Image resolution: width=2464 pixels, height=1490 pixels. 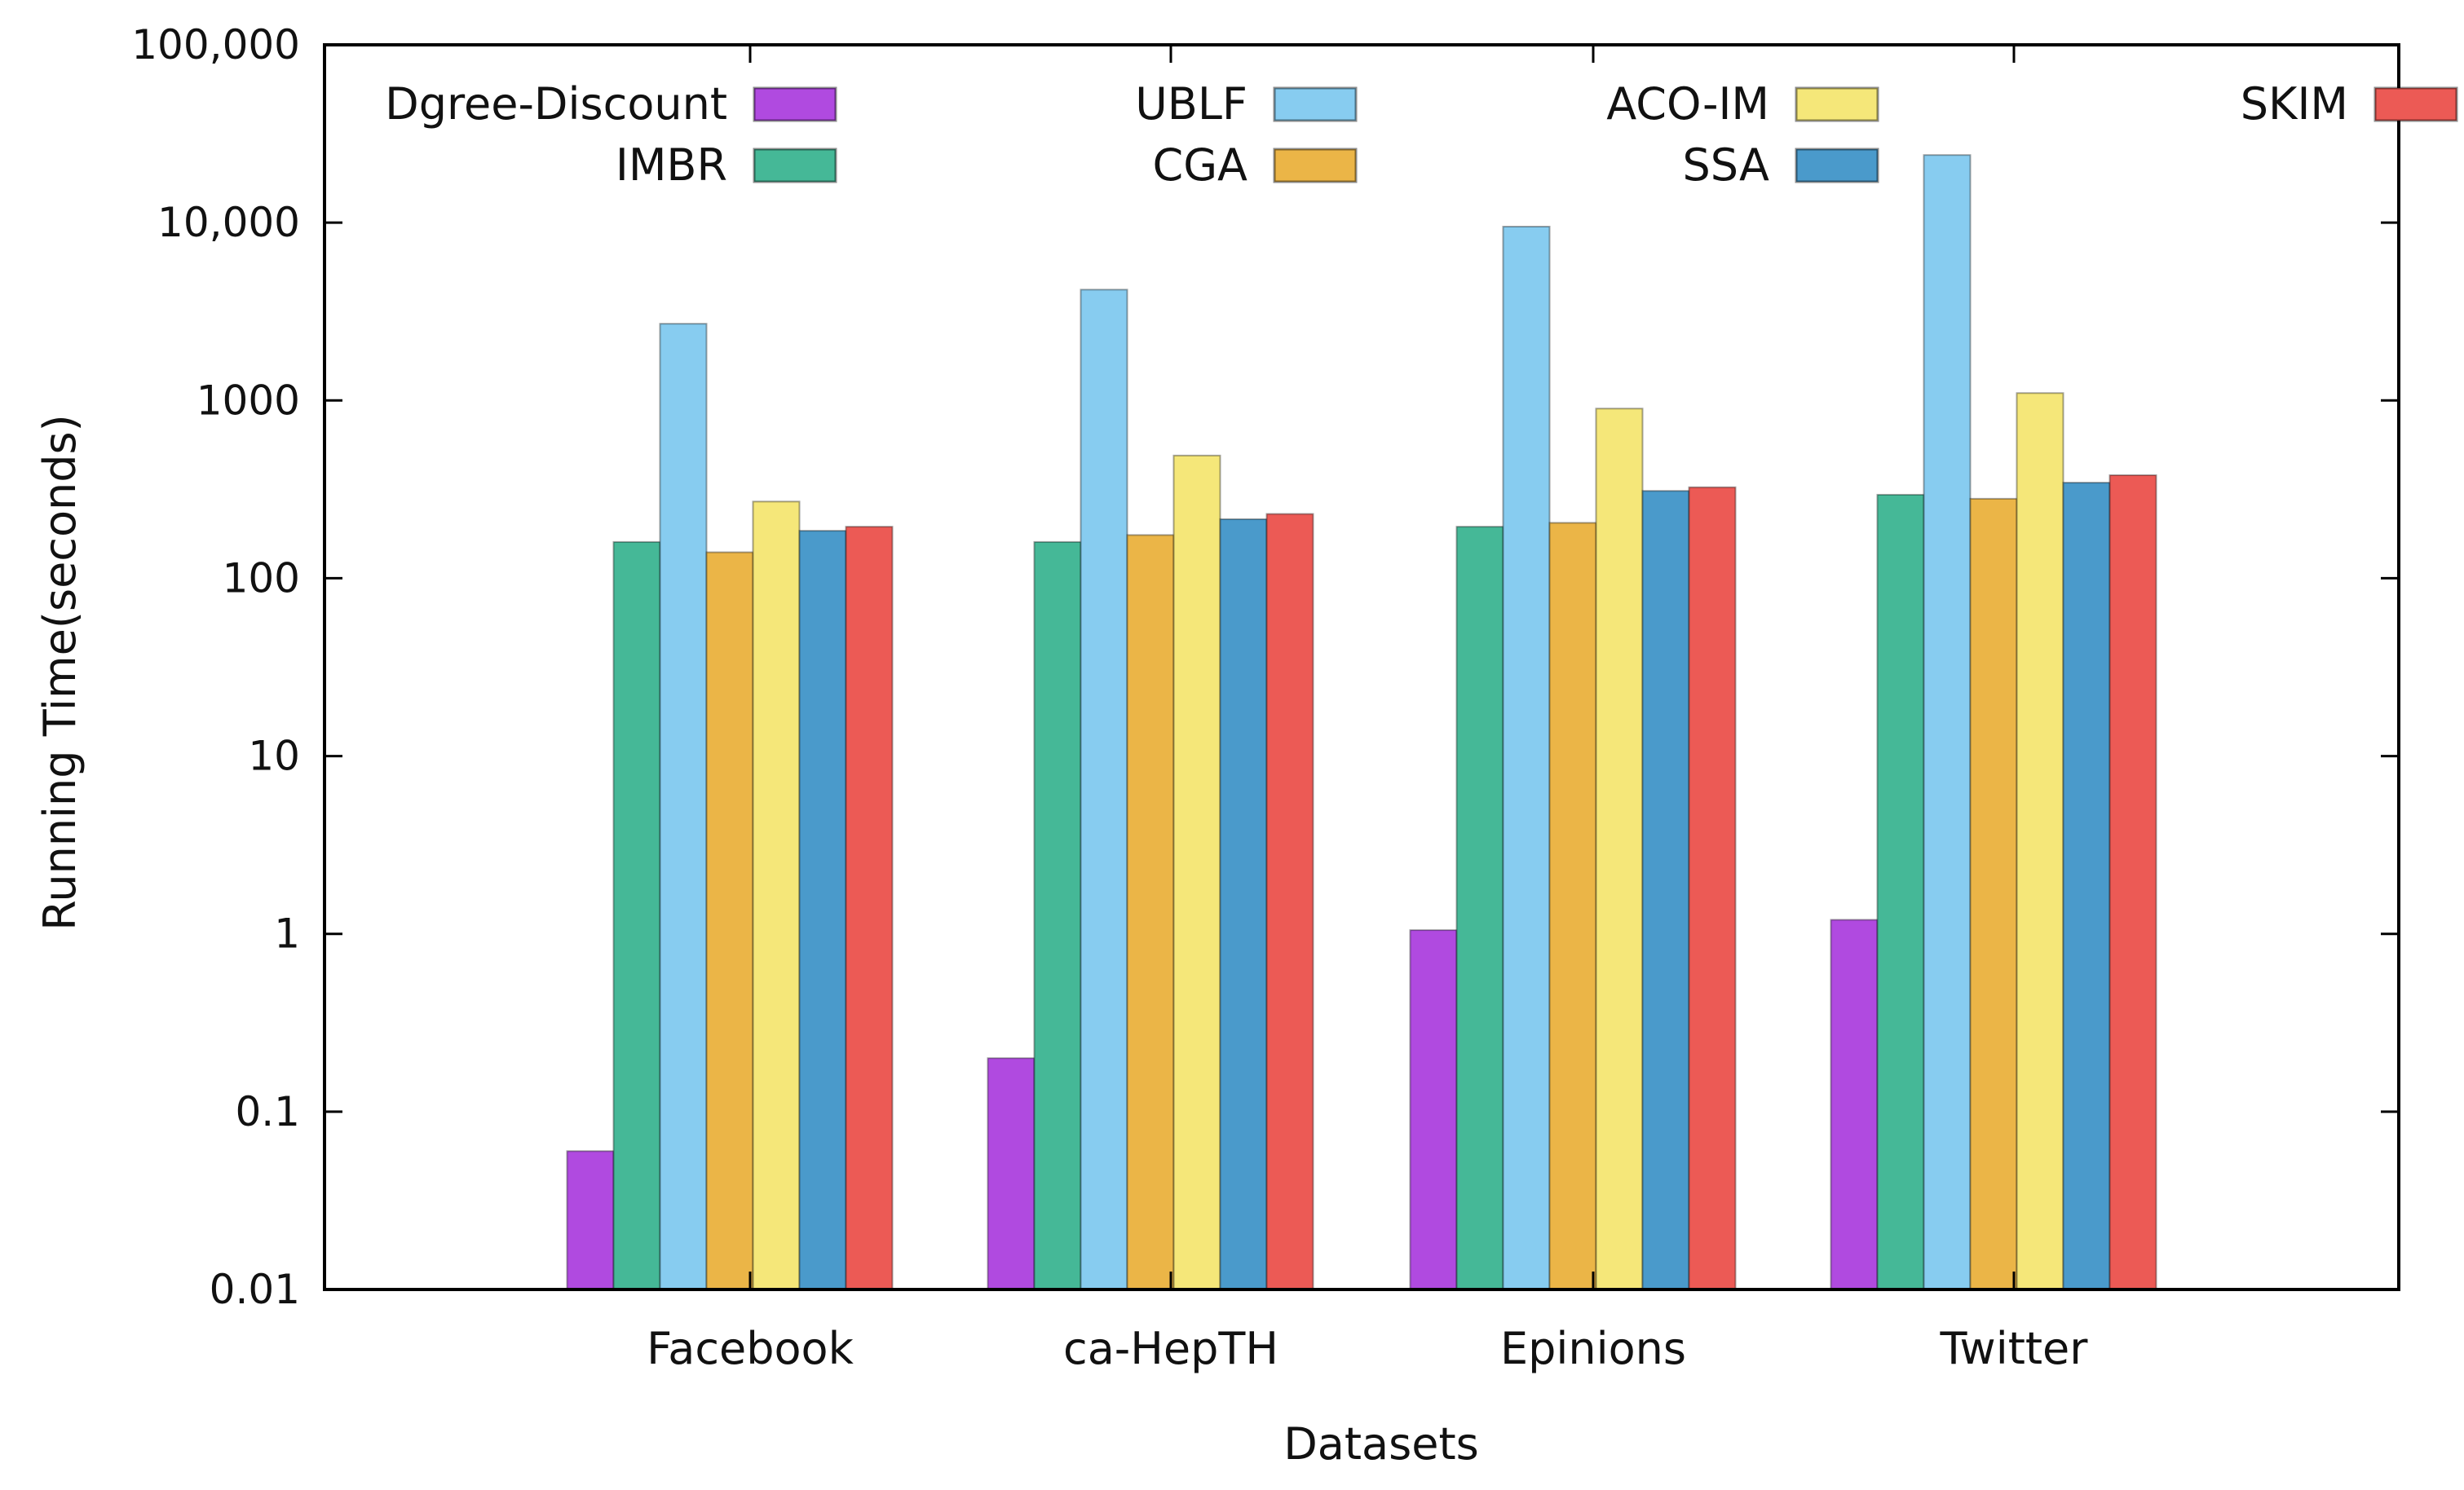 What do you see at coordinates (636, 915) in the screenshot?
I see `bar-imbr-facebook` at bounding box center [636, 915].